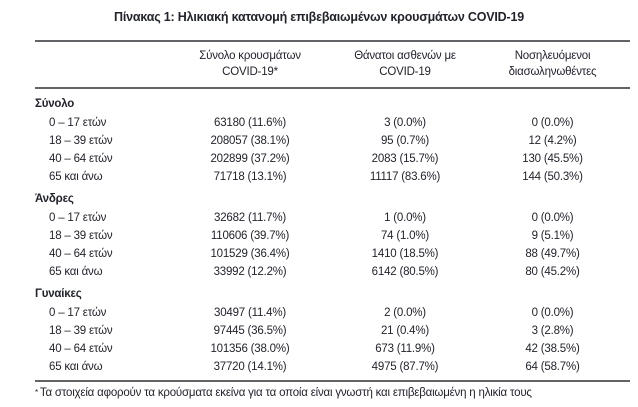 The image size is (638, 407). What do you see at coordinates (250, 64) in the screenshot?
I see `column-header-cases: Σύνολο κρουσμάτων COVID-19*` at bounding box center [250, 64].